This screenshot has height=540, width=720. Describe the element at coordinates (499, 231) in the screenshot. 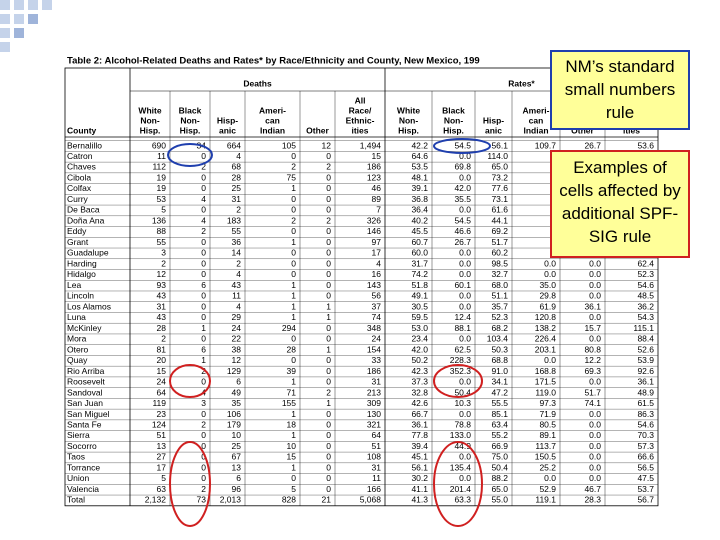

I see `cell-value: 69.2` at that location.